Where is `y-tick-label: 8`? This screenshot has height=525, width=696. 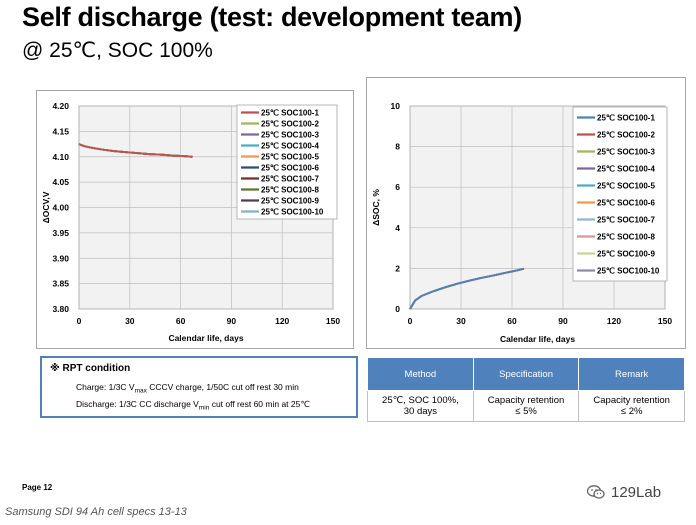
y-tick-label: 8 is located at coordinates (397, 147).